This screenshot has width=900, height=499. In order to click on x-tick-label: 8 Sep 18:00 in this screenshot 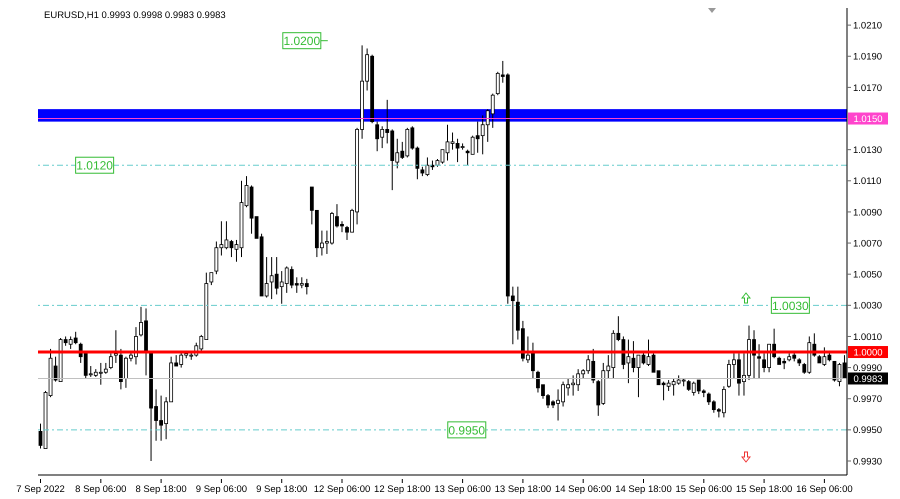, I will do `click(161, 489)`.